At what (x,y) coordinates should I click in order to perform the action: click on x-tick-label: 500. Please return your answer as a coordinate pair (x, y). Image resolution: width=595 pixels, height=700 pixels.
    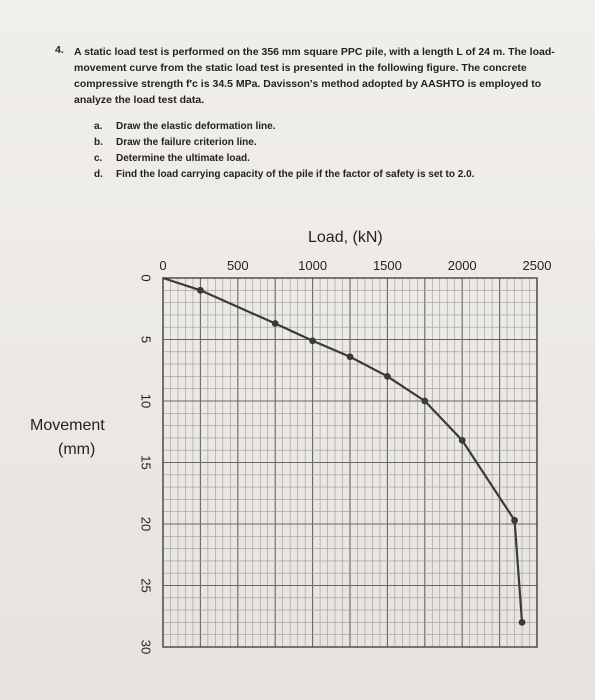
    Looking at the image, I should click on (238, 265).